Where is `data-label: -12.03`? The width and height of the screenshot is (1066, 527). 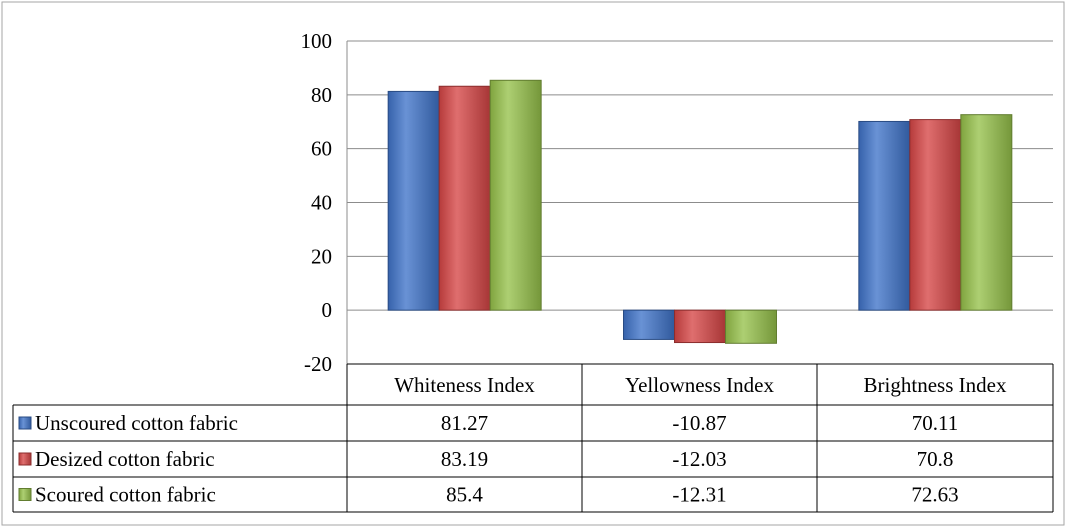
data-label: -12.03 is located at coordinates (699, 459).